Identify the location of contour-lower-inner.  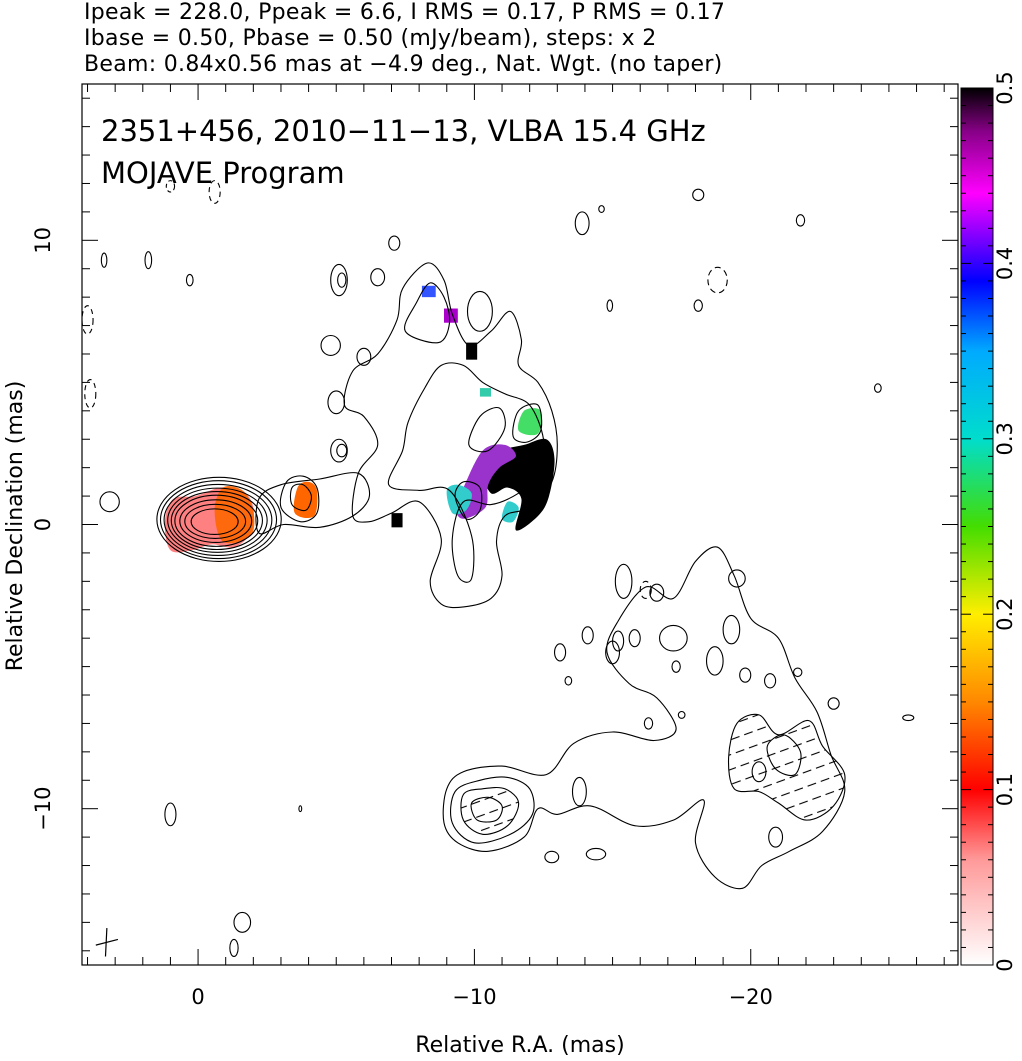
(784, 755).